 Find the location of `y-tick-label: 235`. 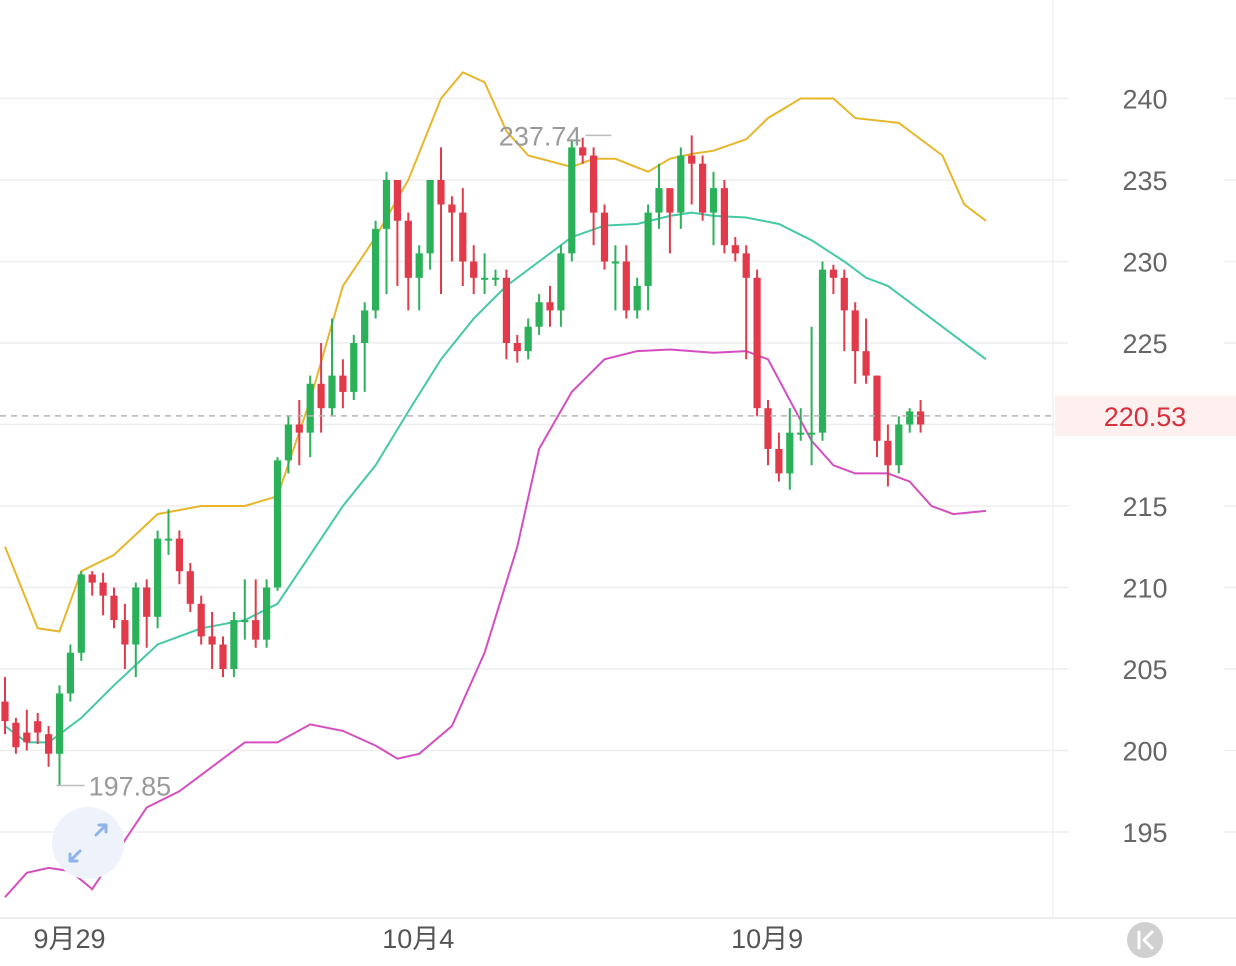

y-tick-label: 235 is located at coordinates (1144, 181).